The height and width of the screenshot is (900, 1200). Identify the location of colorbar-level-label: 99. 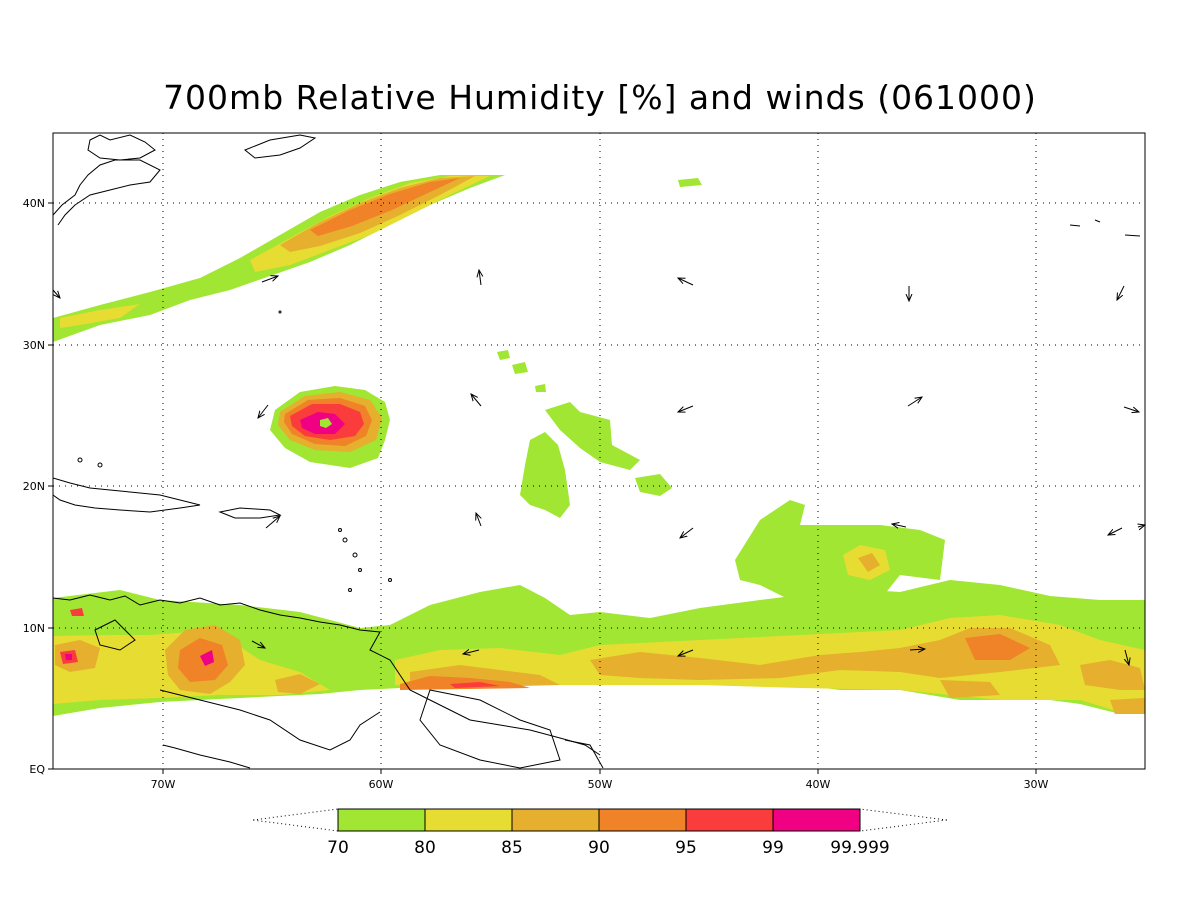
(773, 848).